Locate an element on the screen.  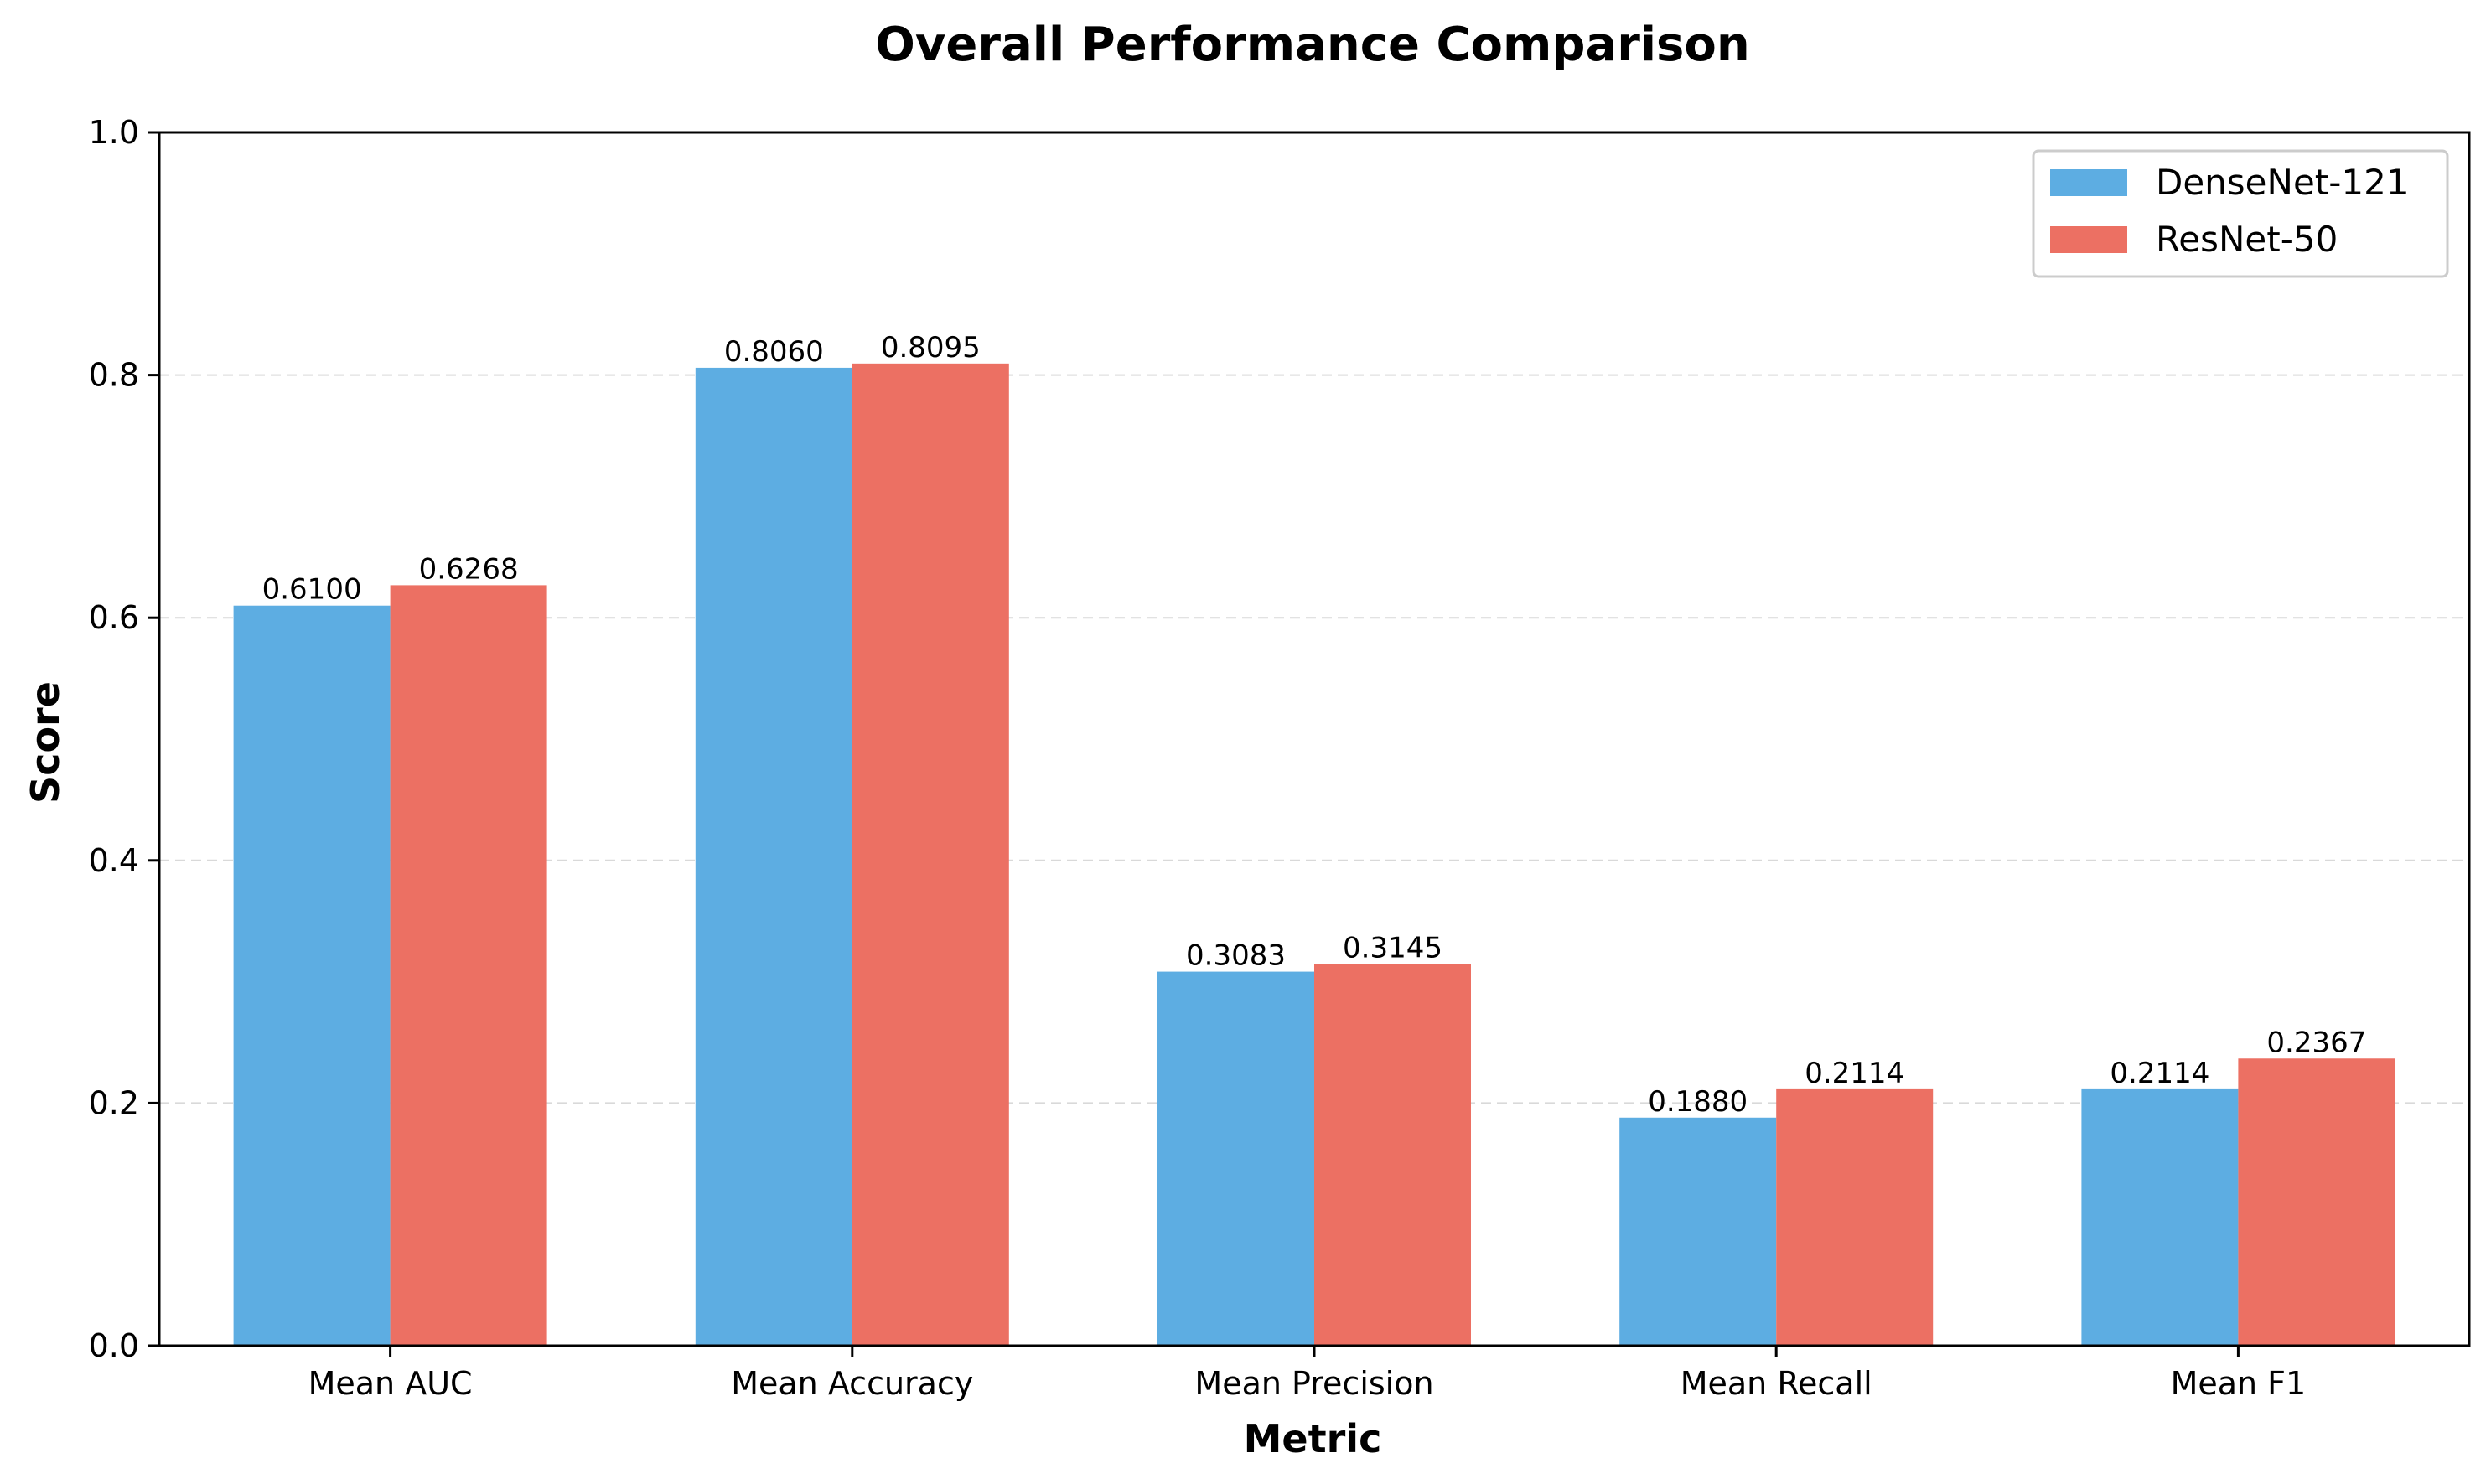
y-tick-label: 0.8 is located at coordinates (114, 376).